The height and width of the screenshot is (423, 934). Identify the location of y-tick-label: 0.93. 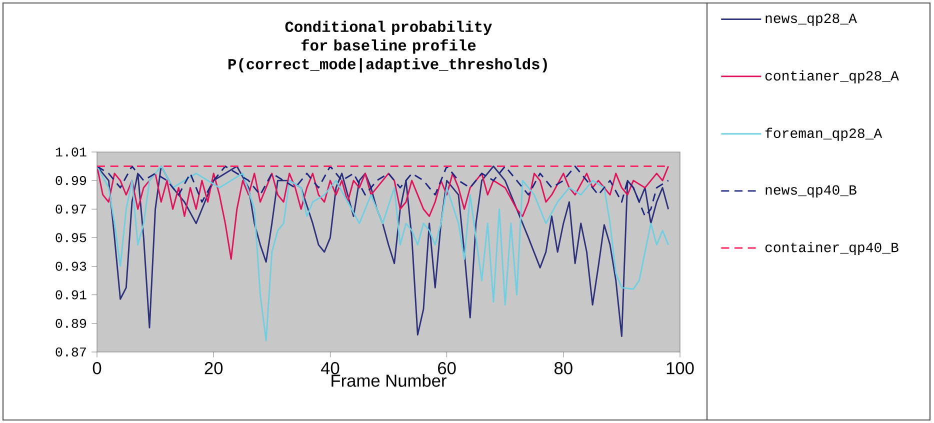
(71, 266).